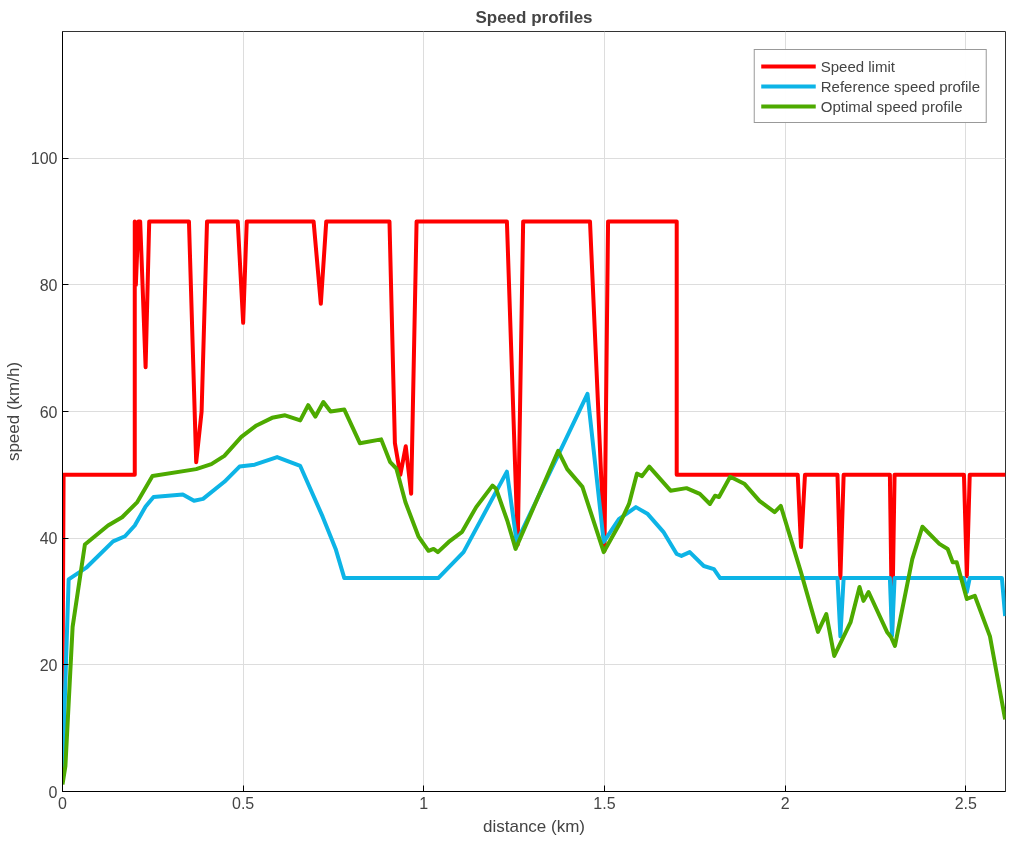  Describe the element at coordinates (534, 826) in the screenshot. I see `x-axis-title: distance (km)` at that location.